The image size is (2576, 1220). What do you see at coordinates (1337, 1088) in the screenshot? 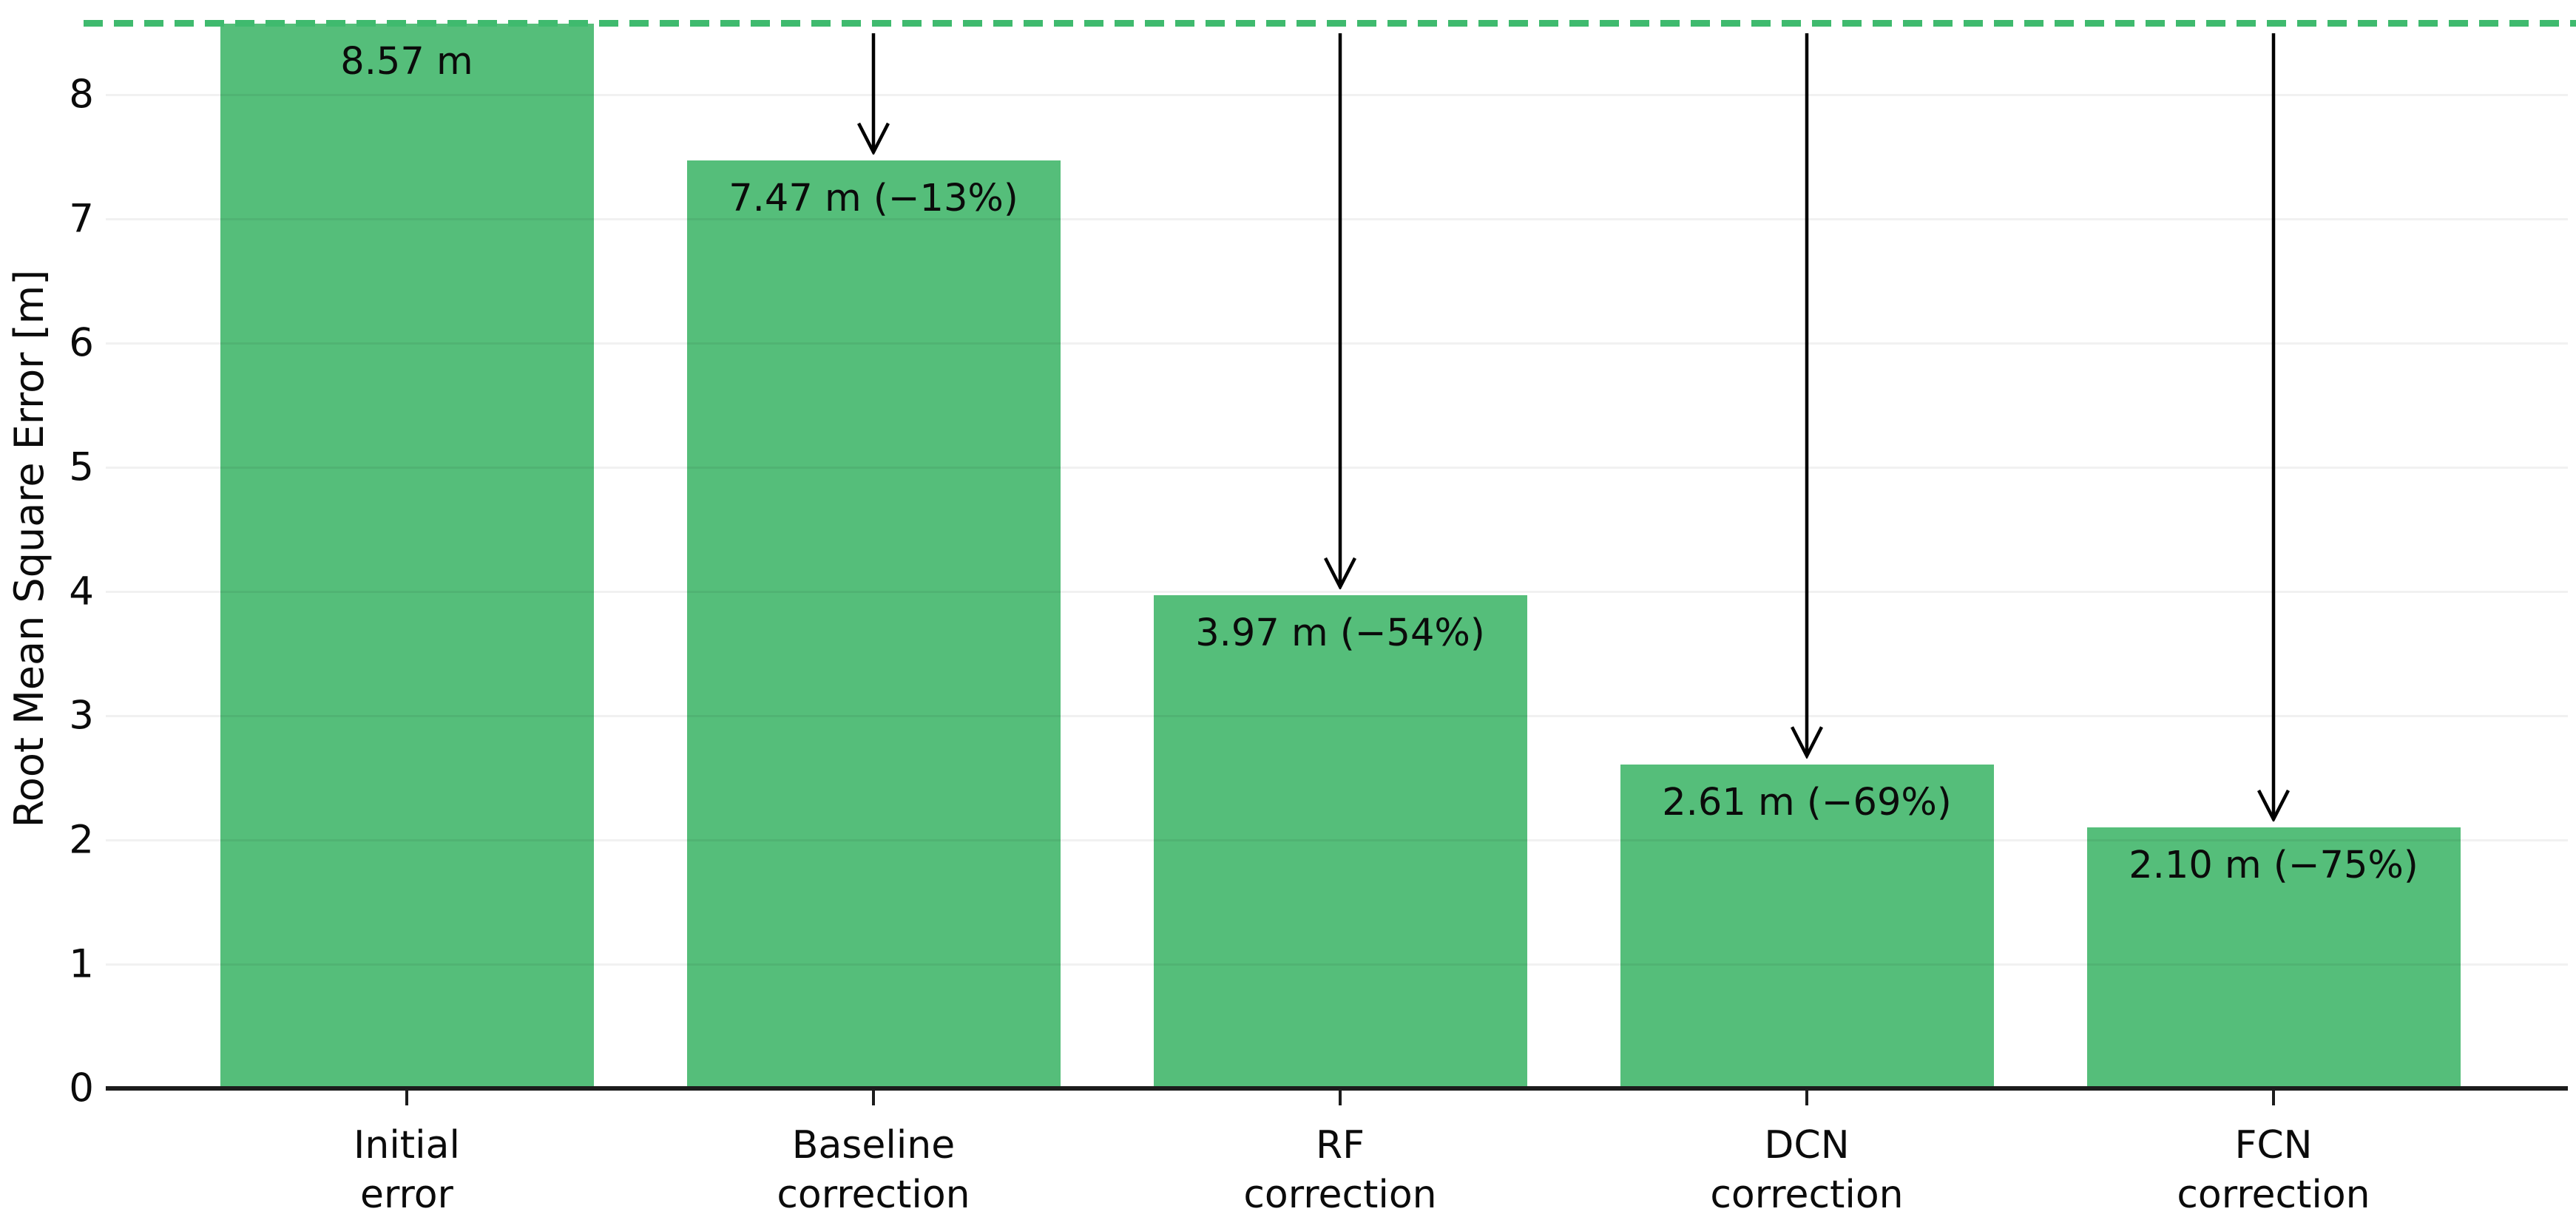
I see `x-axis-line` at bounding box center [1337, 1088].